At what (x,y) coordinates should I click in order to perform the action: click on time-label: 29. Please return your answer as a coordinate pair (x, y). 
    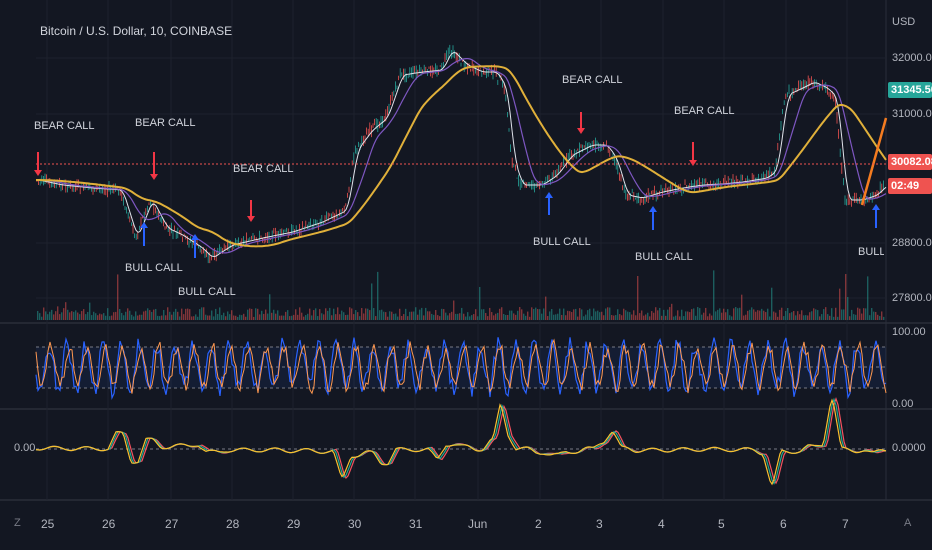
    Looking at the image, I should click on (294, 524).